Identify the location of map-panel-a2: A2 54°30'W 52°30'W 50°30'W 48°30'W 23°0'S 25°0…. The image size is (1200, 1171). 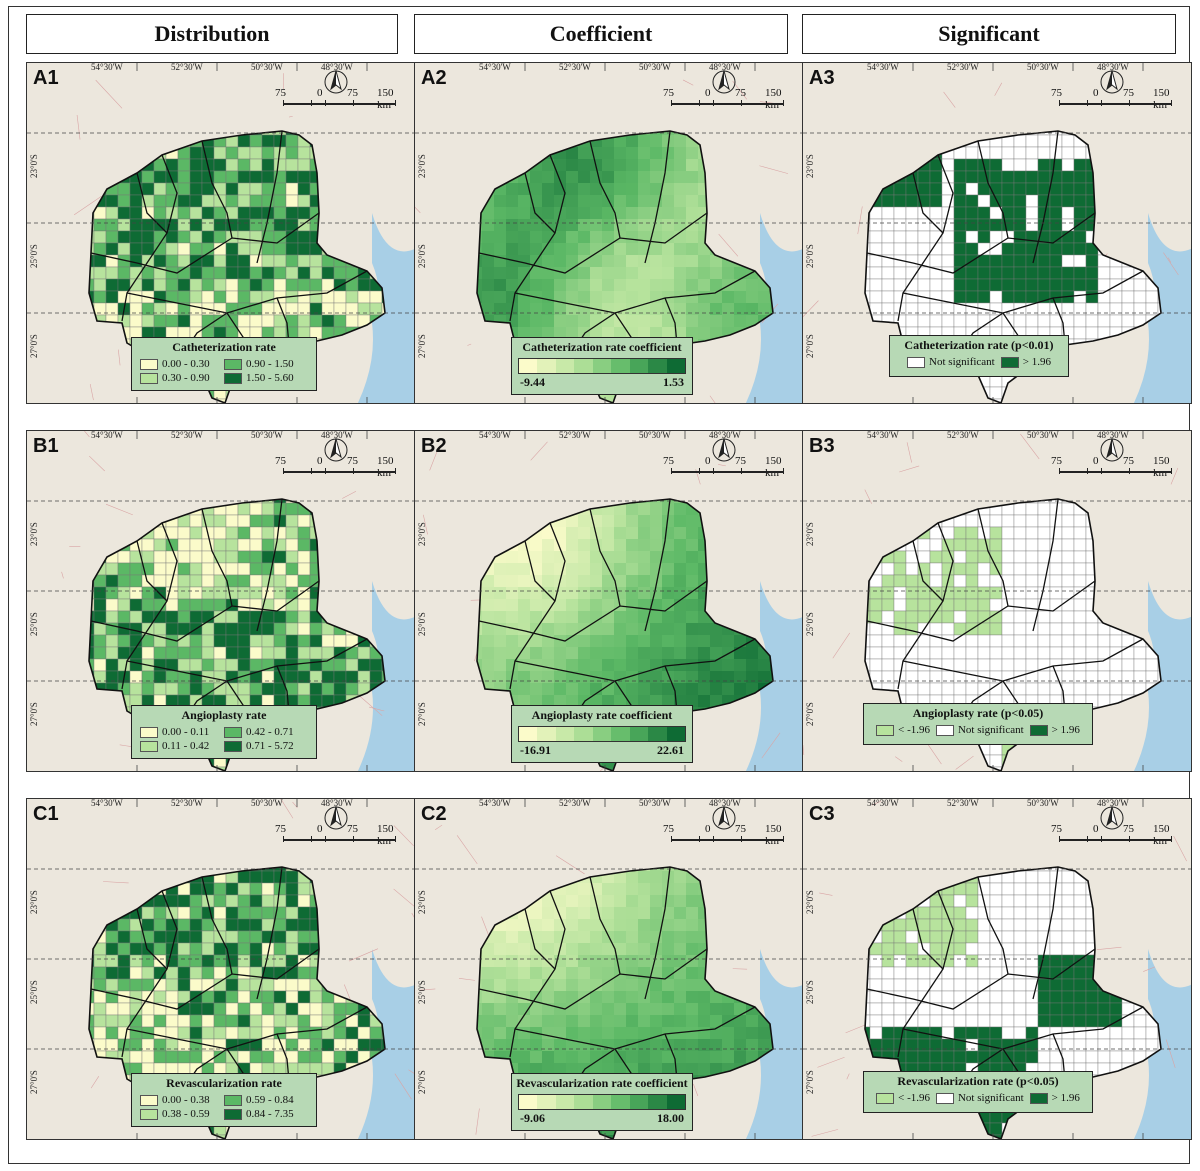
(609, 233).